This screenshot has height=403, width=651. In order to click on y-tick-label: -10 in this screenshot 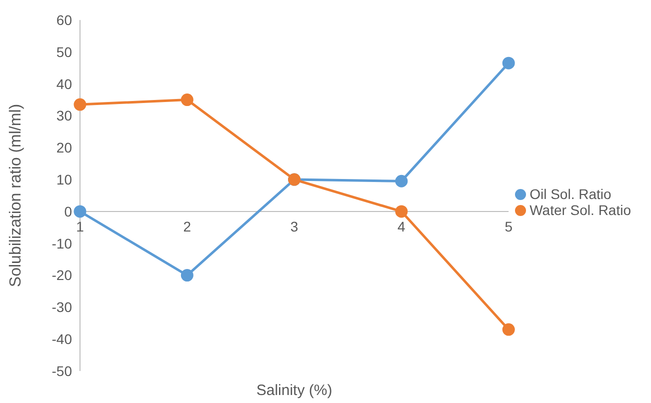, I will do `click(62, 243)`.